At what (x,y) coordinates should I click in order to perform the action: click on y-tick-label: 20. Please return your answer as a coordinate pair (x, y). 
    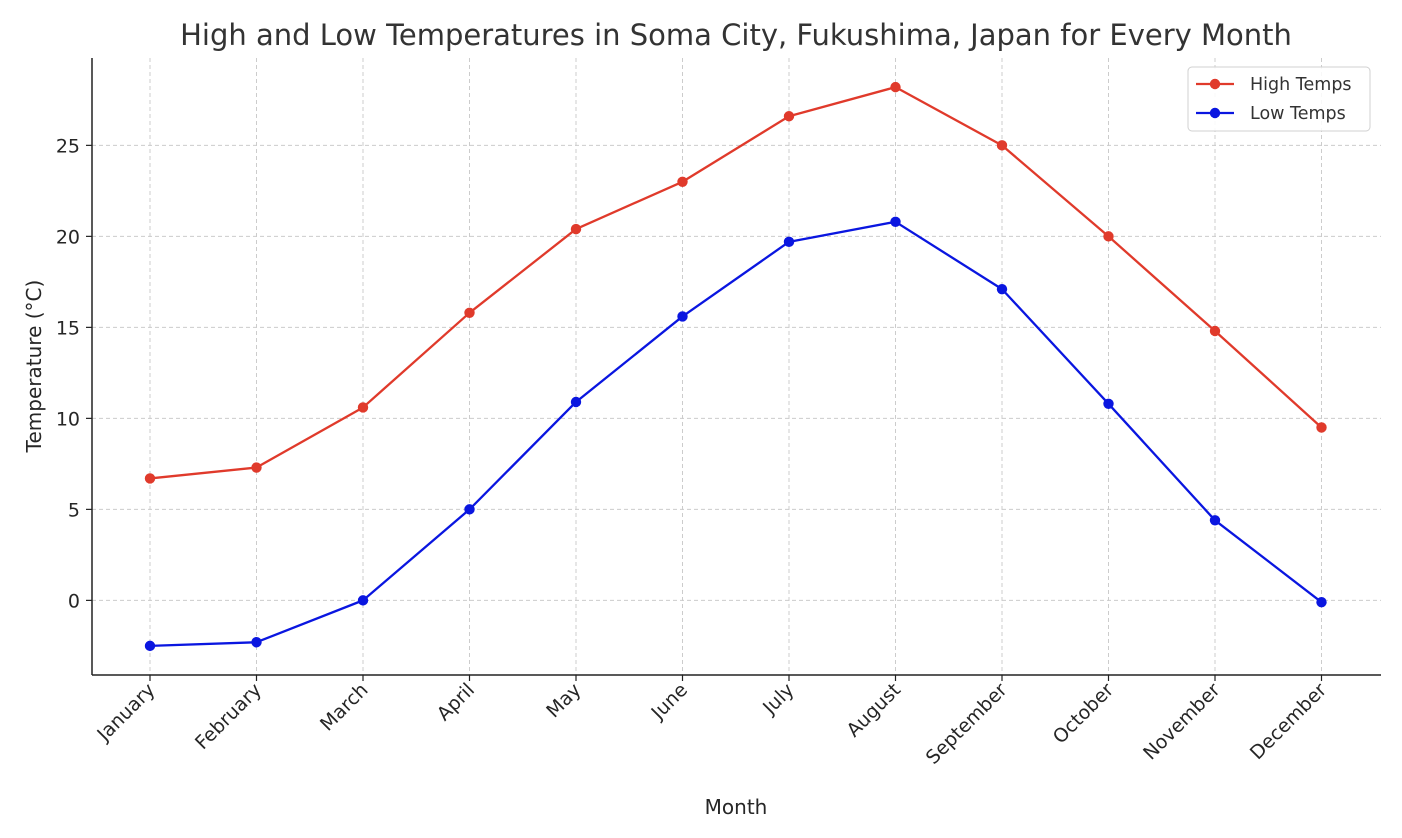
    Looking at the image, I should click on (68, 237).